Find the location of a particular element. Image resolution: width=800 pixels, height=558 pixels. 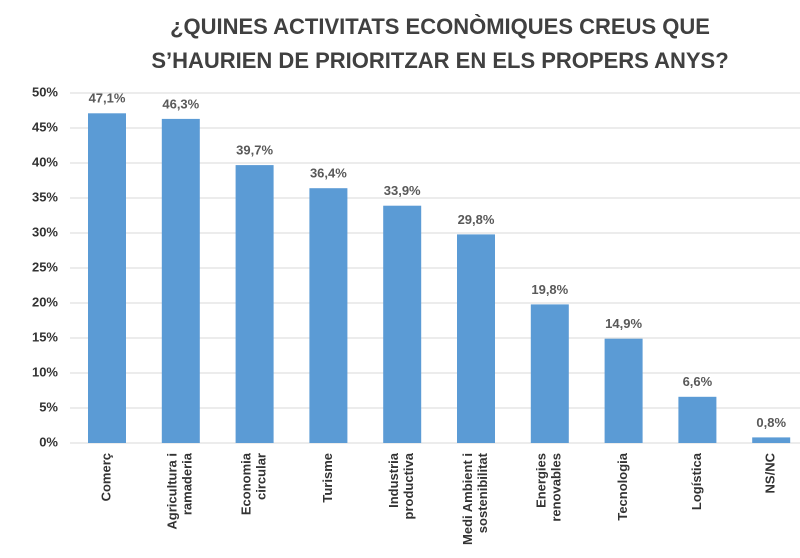

y-tick-label: 10% is located at coordinates (45, 371).